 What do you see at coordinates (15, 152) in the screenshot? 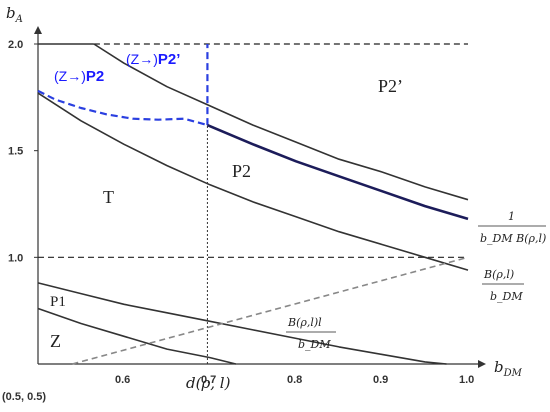
I see `y-tick-label: 1.5` at bounding box center [15, 152].